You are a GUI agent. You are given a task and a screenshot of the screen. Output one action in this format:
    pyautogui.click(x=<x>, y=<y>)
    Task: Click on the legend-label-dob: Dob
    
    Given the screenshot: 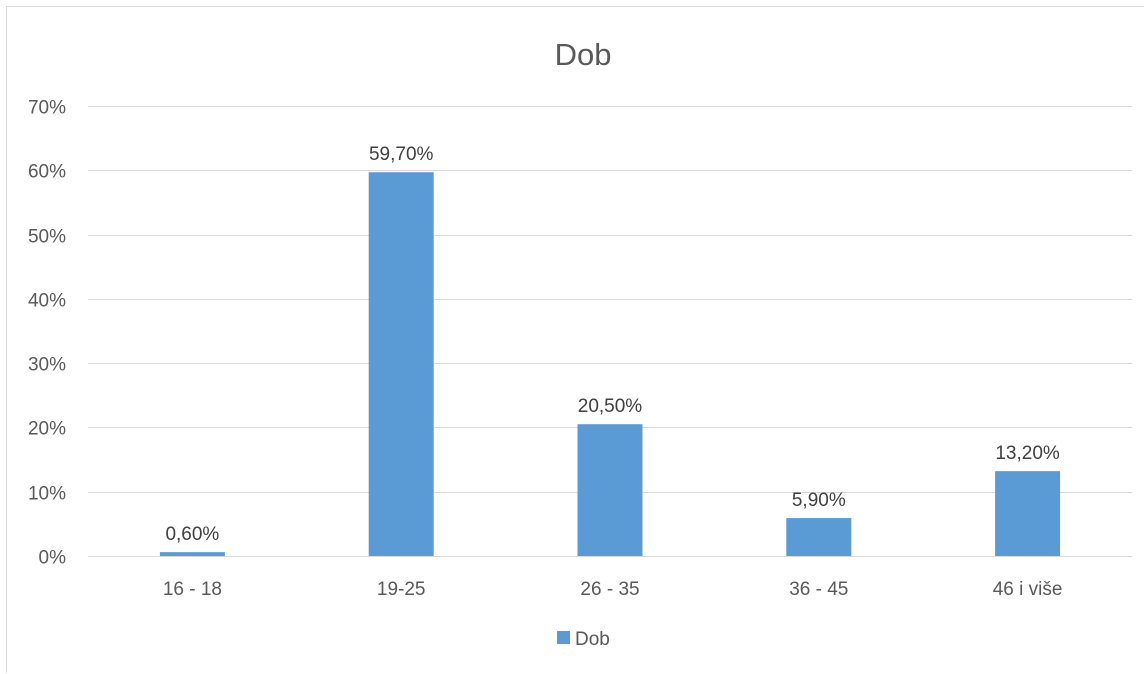 What is the action you would take?
    pyautogui.click(x=592, y=639)
    